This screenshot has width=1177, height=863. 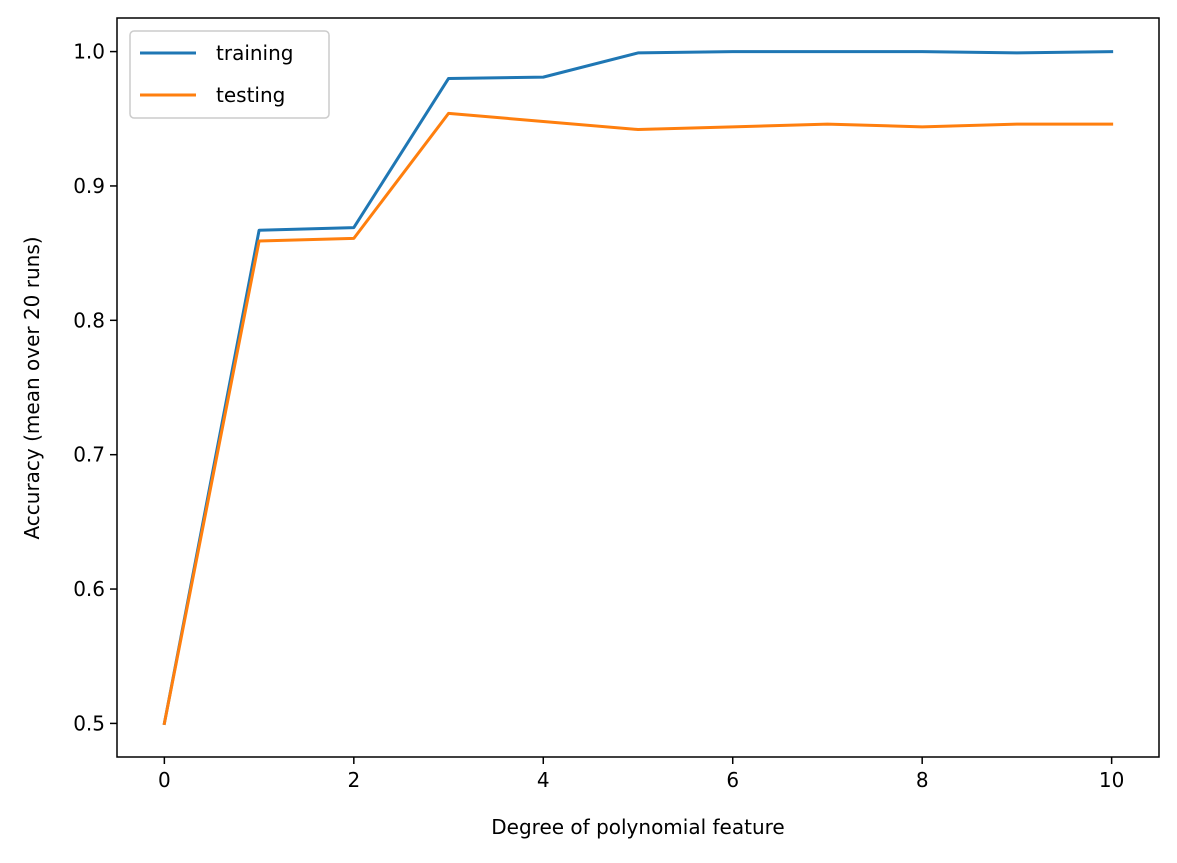 I want to click on x-tick-label: 4, so click(x=543, y=780).